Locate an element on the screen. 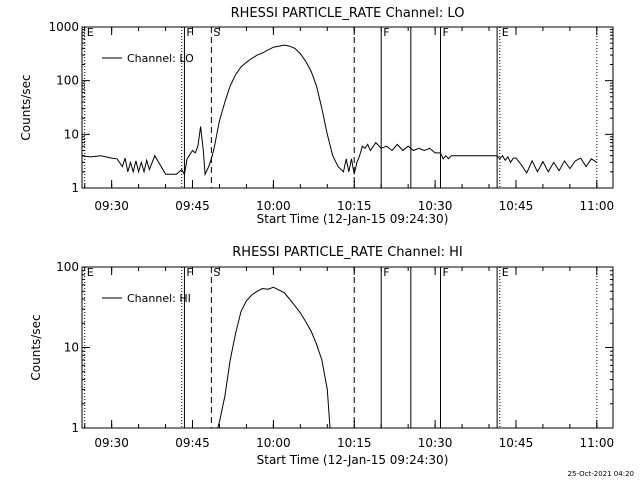 The image size is (640, 480). y-tick-label: 1000 is located at coordinates (63, 27).